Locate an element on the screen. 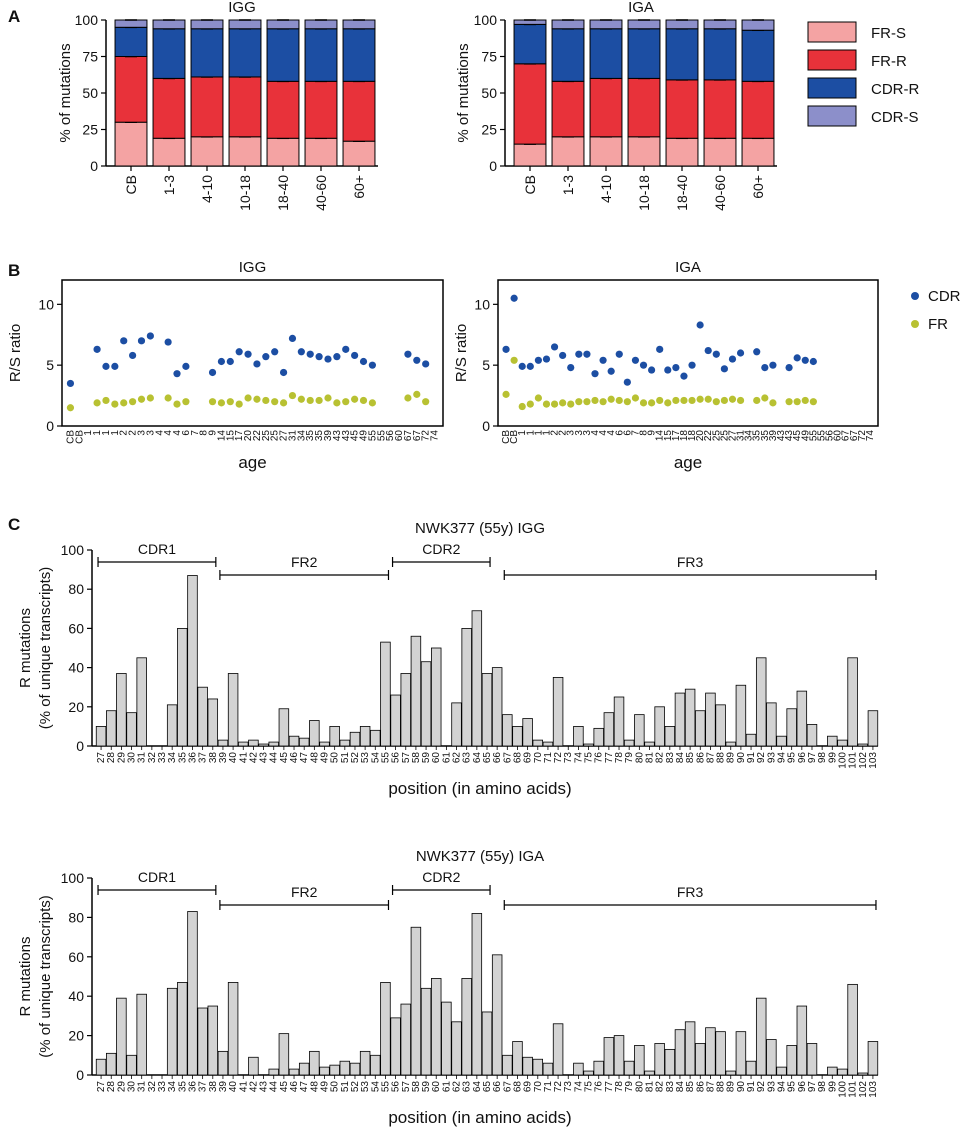 Image resolution: width=964 pixels, height=1129 pixels. x-tick-label: 3 is located at coordinates (141, 433).